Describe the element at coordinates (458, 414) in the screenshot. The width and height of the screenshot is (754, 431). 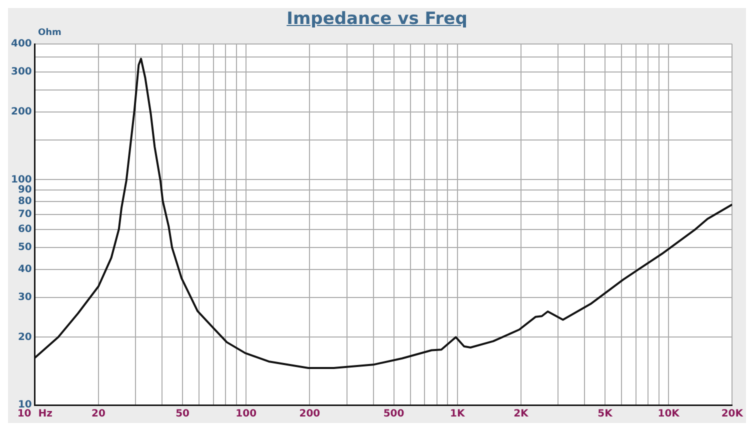
I see `x-tick-label: 1K` at that location.